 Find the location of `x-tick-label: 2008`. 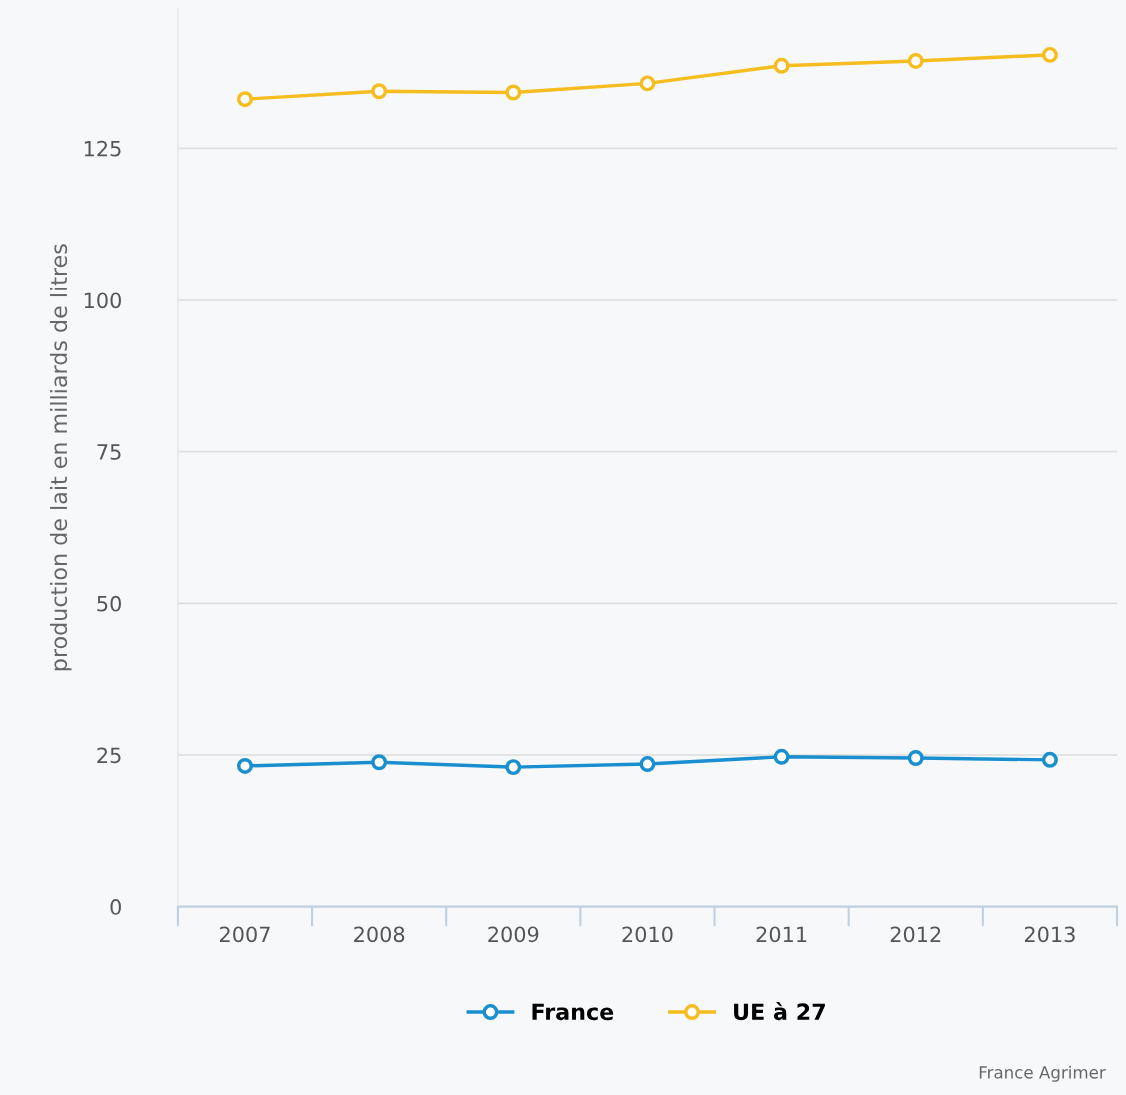

x-tick-label: 2008 is located at coordinates (379, 934).